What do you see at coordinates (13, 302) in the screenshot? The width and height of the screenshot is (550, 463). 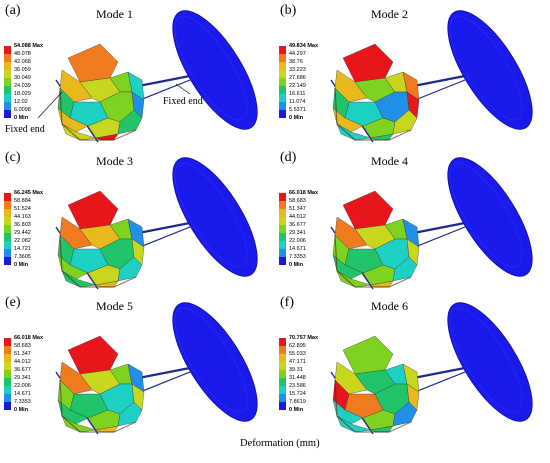 I see `panel-letter: (e)` at bounding box center [13, 302].